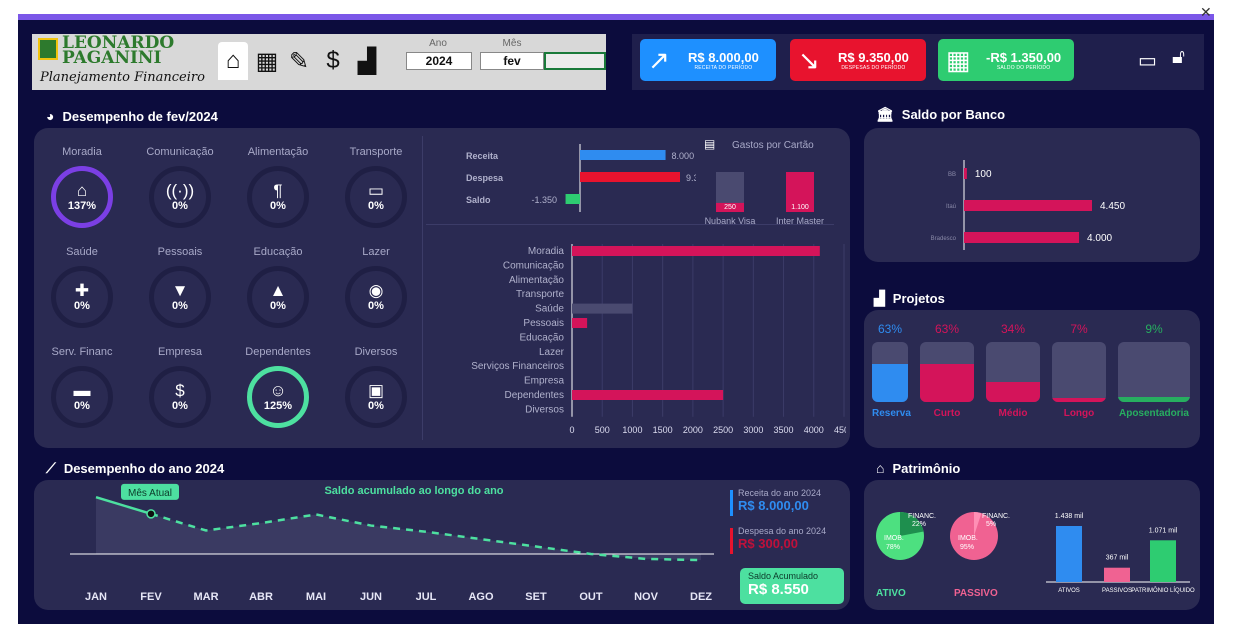 This screenshot has width=1234, height=638. I want to click on kpi-saldo-value: -R$ 1.350,00, so click(1024, 57).